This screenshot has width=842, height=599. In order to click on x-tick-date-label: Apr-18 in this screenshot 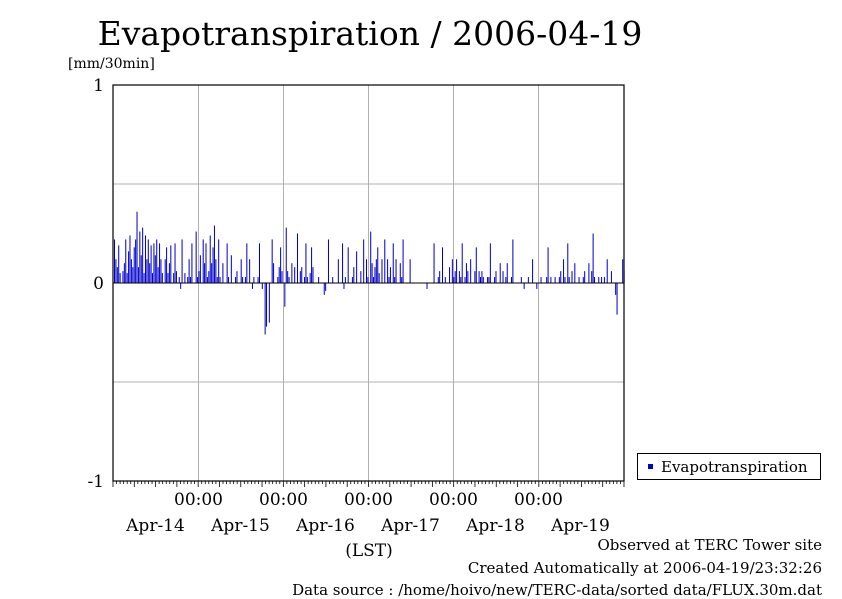, I will do `click(495, 526)`.